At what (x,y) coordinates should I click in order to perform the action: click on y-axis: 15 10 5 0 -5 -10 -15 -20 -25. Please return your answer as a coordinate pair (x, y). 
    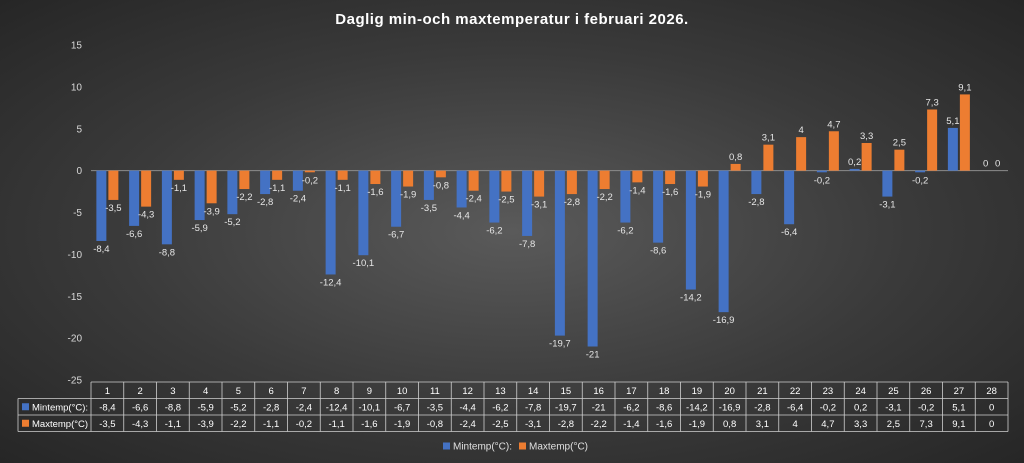
    Looking at the image, I should click on (75, 214).